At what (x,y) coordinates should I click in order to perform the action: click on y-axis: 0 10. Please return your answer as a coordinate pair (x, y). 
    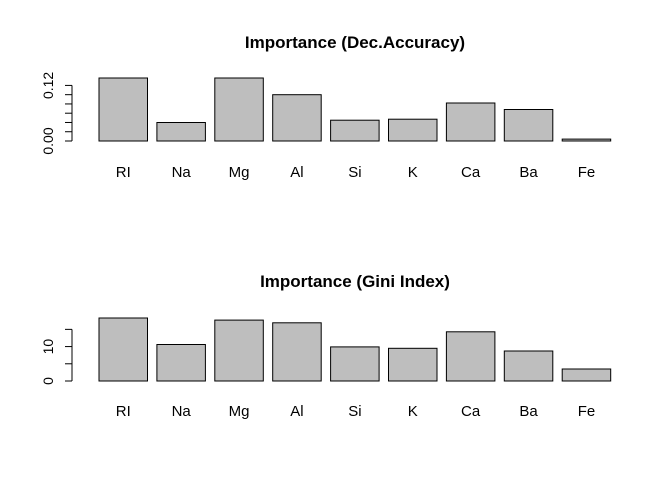
    Looking at the image, I should click on (56, 356).